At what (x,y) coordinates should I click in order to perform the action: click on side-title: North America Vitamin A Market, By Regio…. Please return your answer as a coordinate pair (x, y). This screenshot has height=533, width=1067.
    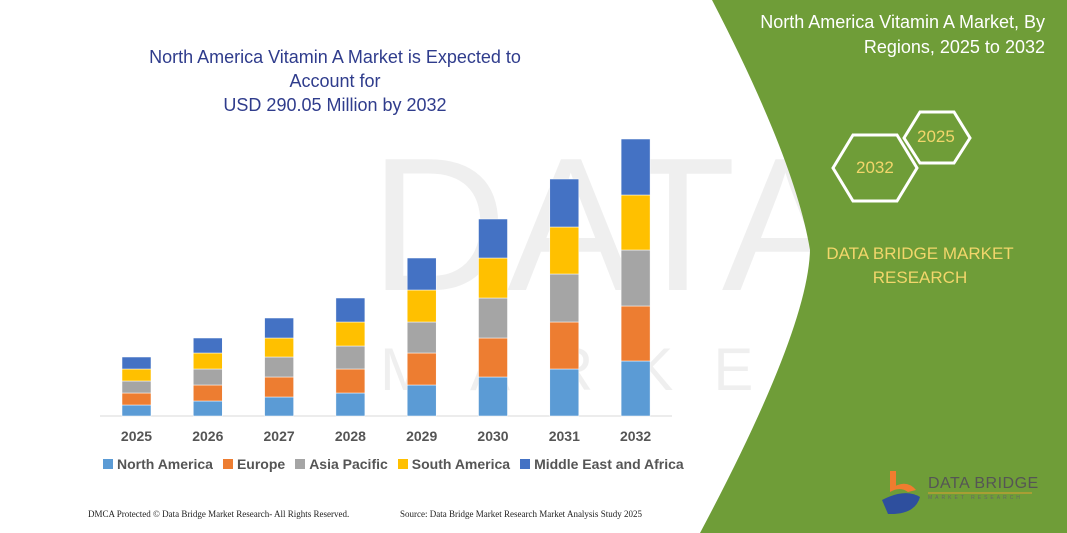
    Looking at the image, I should click on (880, 35).